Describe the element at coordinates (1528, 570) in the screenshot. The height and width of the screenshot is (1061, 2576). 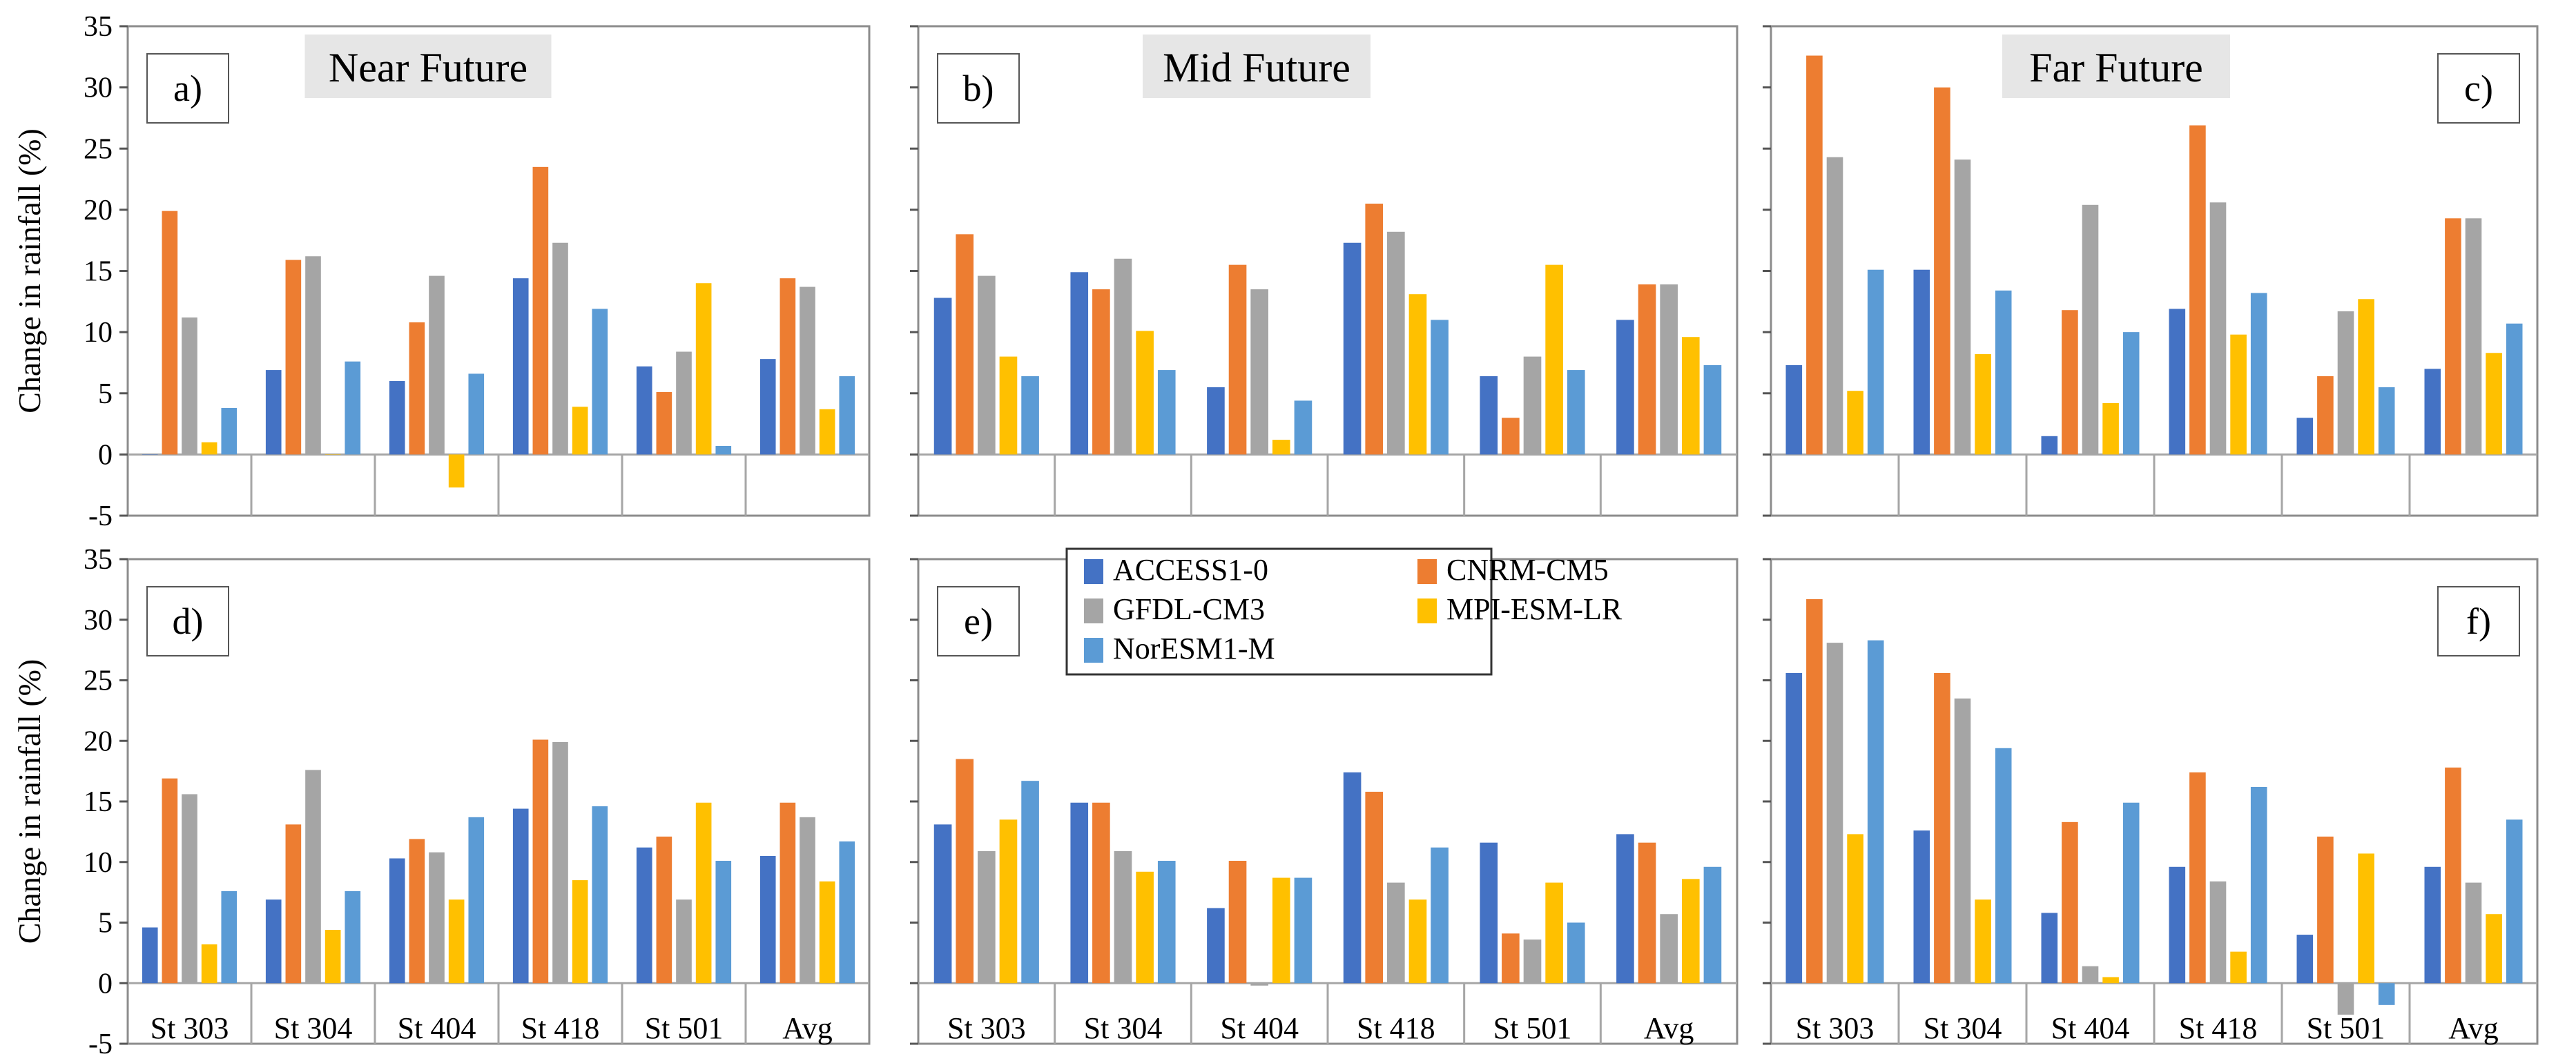
I see `legend-entry: CNRM-CM5` at that location.